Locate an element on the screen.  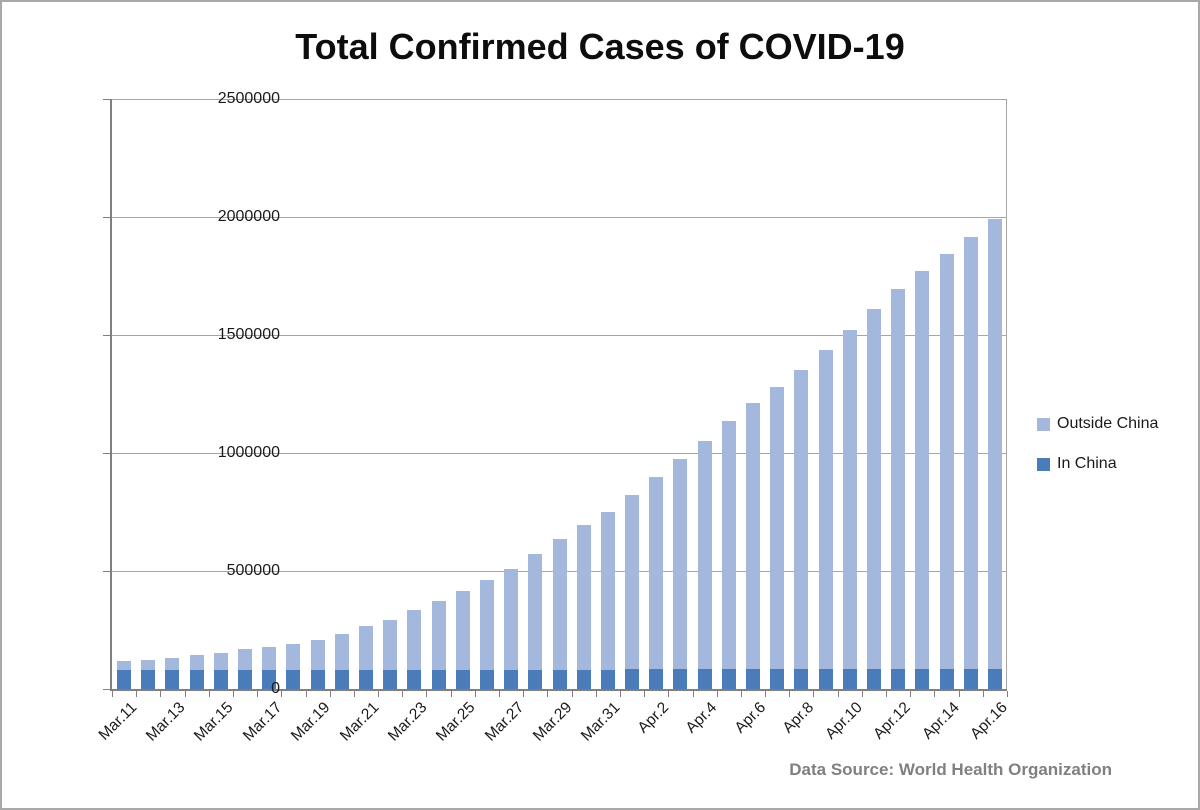
stacked-bar-Mar.28 is located at coordinates (535, 621).